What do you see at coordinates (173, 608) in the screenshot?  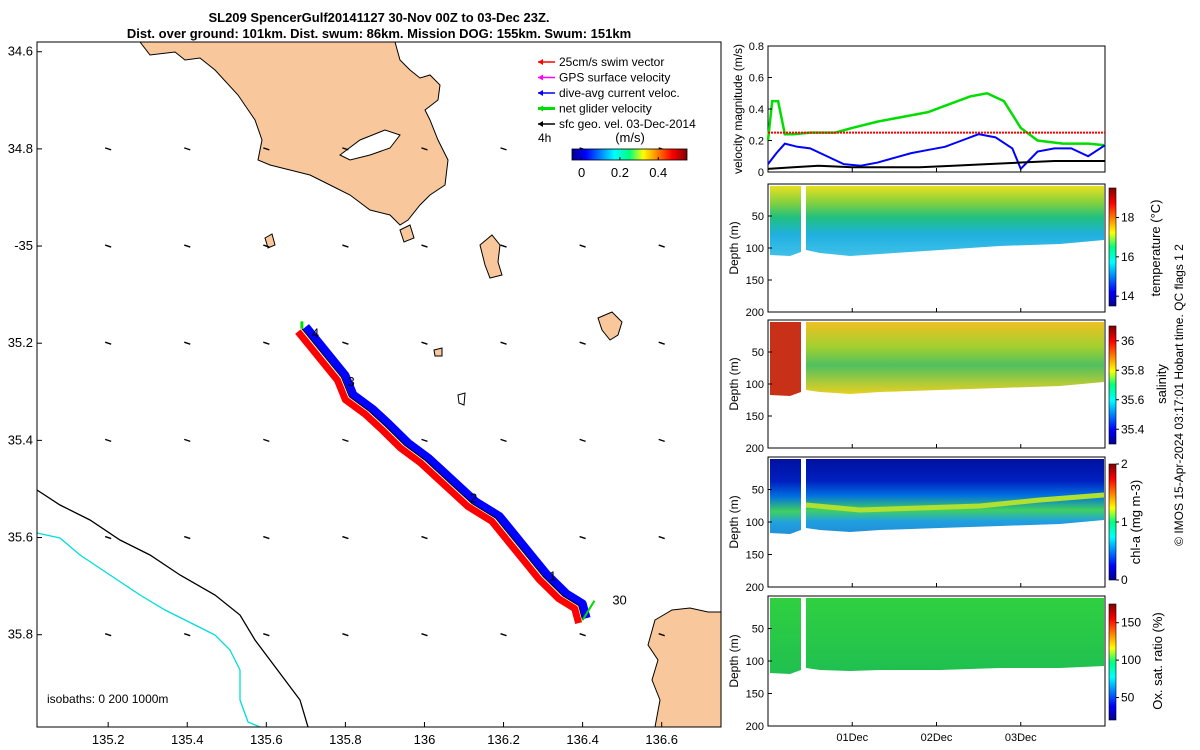 I see `isobath-0m` at bounding box center [173, 608].